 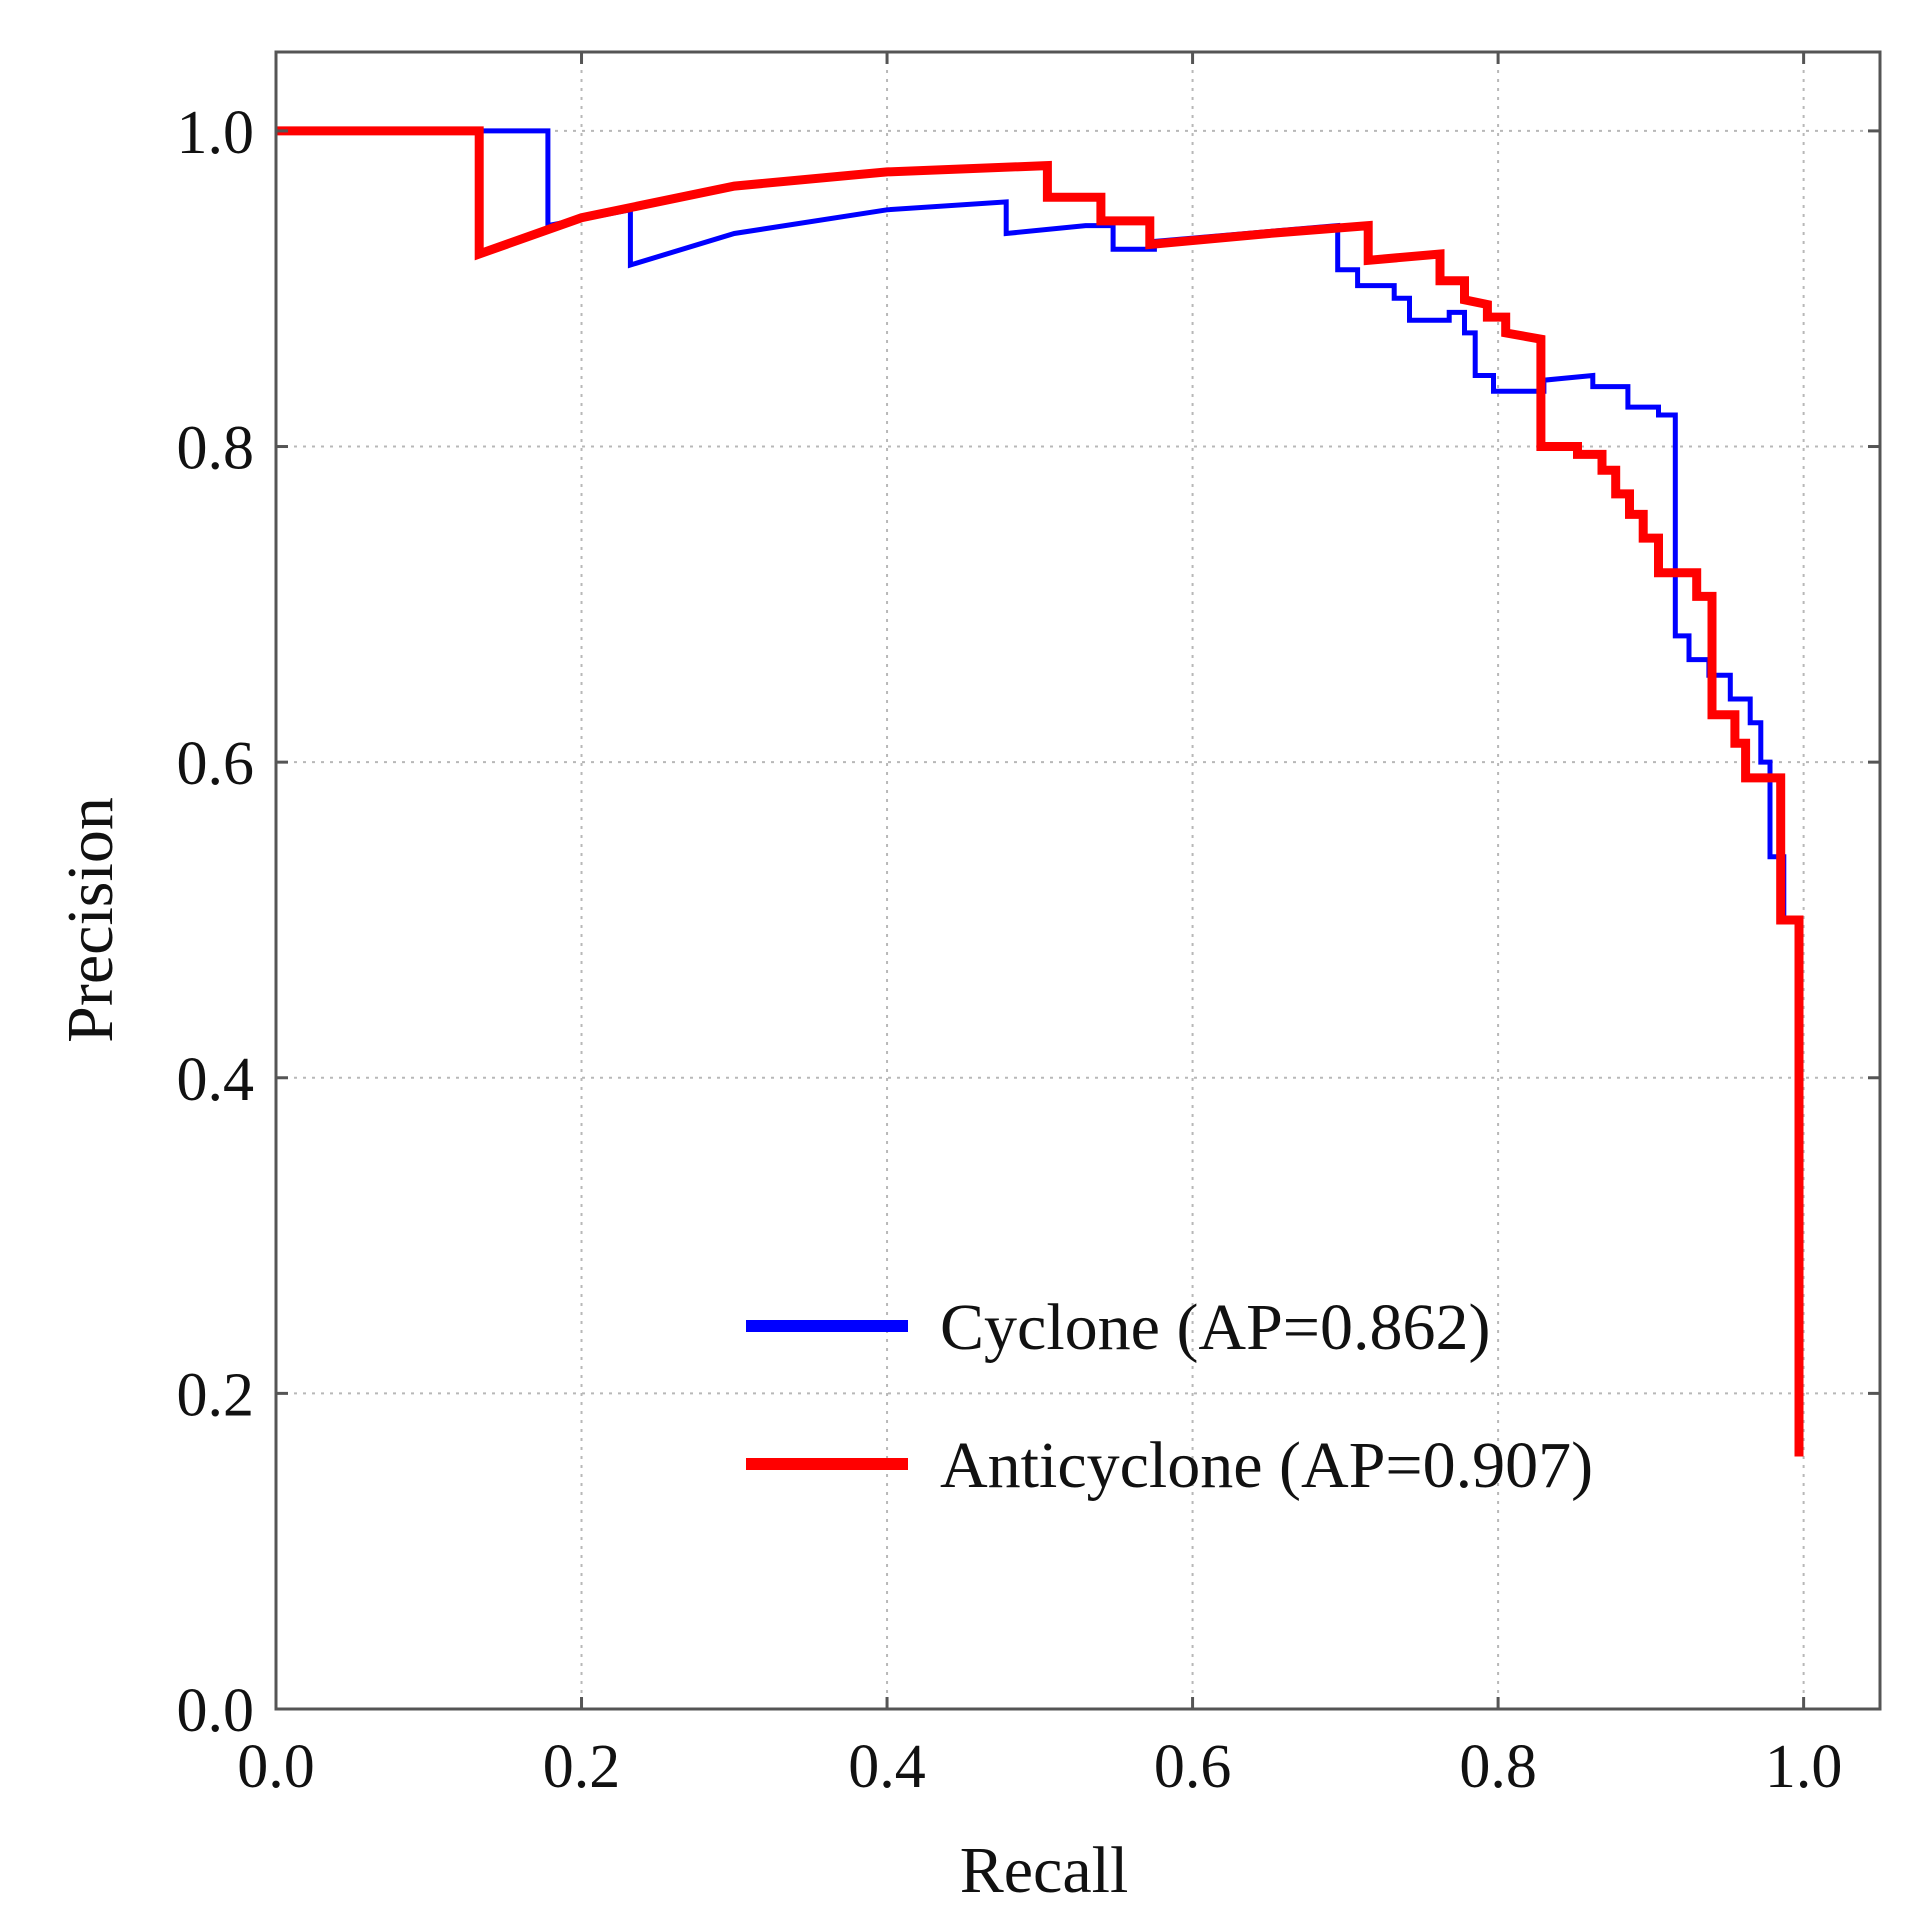 What do you see at coordinates (1215, 1327) in the screenshot?
I see `legend-label-cyclone: Cyclone (AP=0.862)` at bounding box center [1215, 1327].